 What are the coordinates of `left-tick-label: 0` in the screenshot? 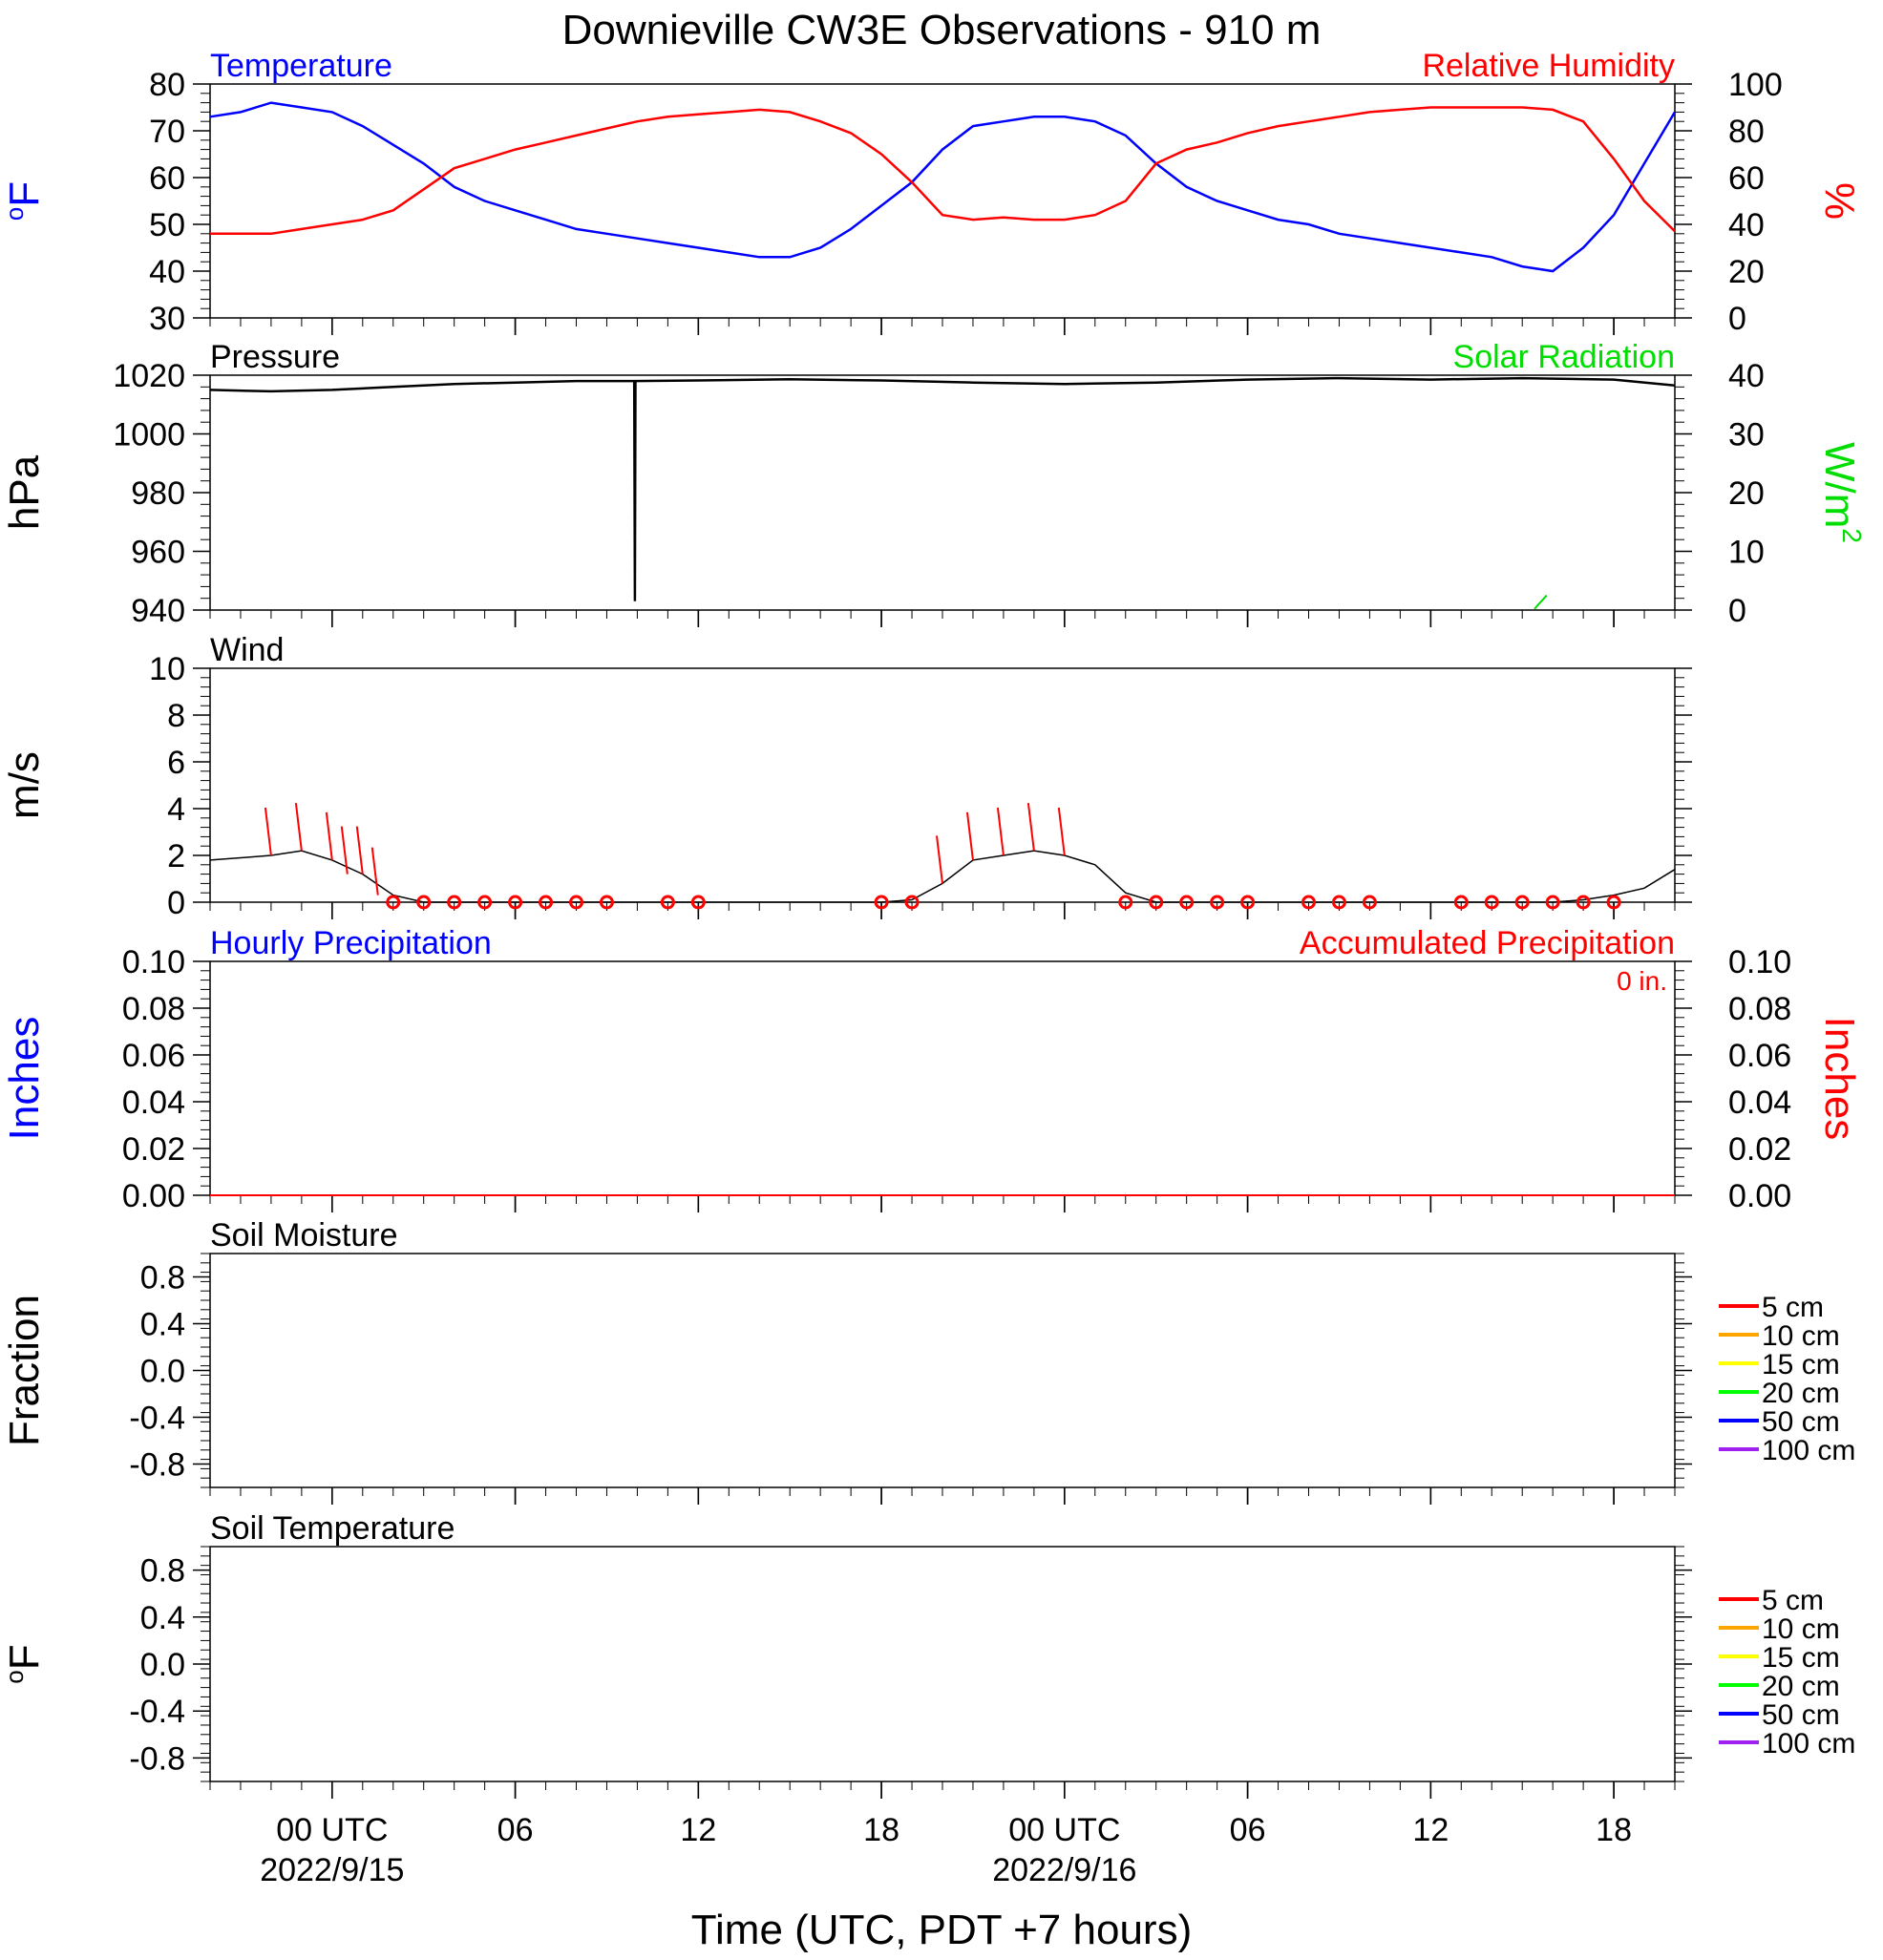 It's located at (176, 903).